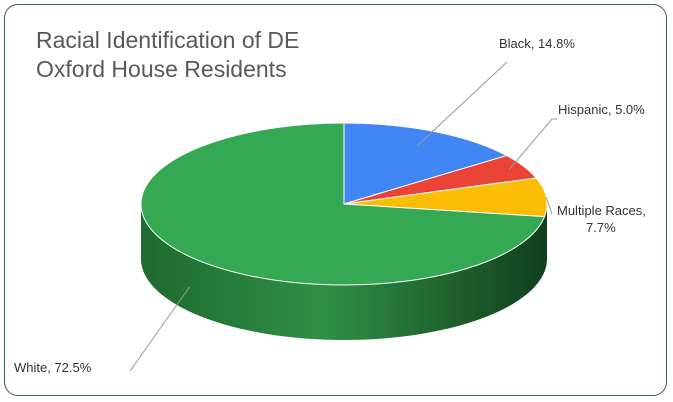  Describe the element at coordinates (537, 43) in the screenshot. I see `label-black: Black, 14.8%` at that location.